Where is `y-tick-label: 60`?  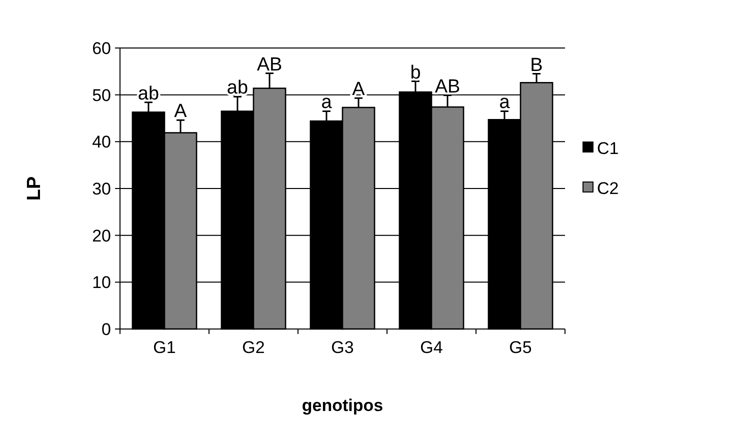 y-tick-label: 60 is located at coordinates (101, 48).